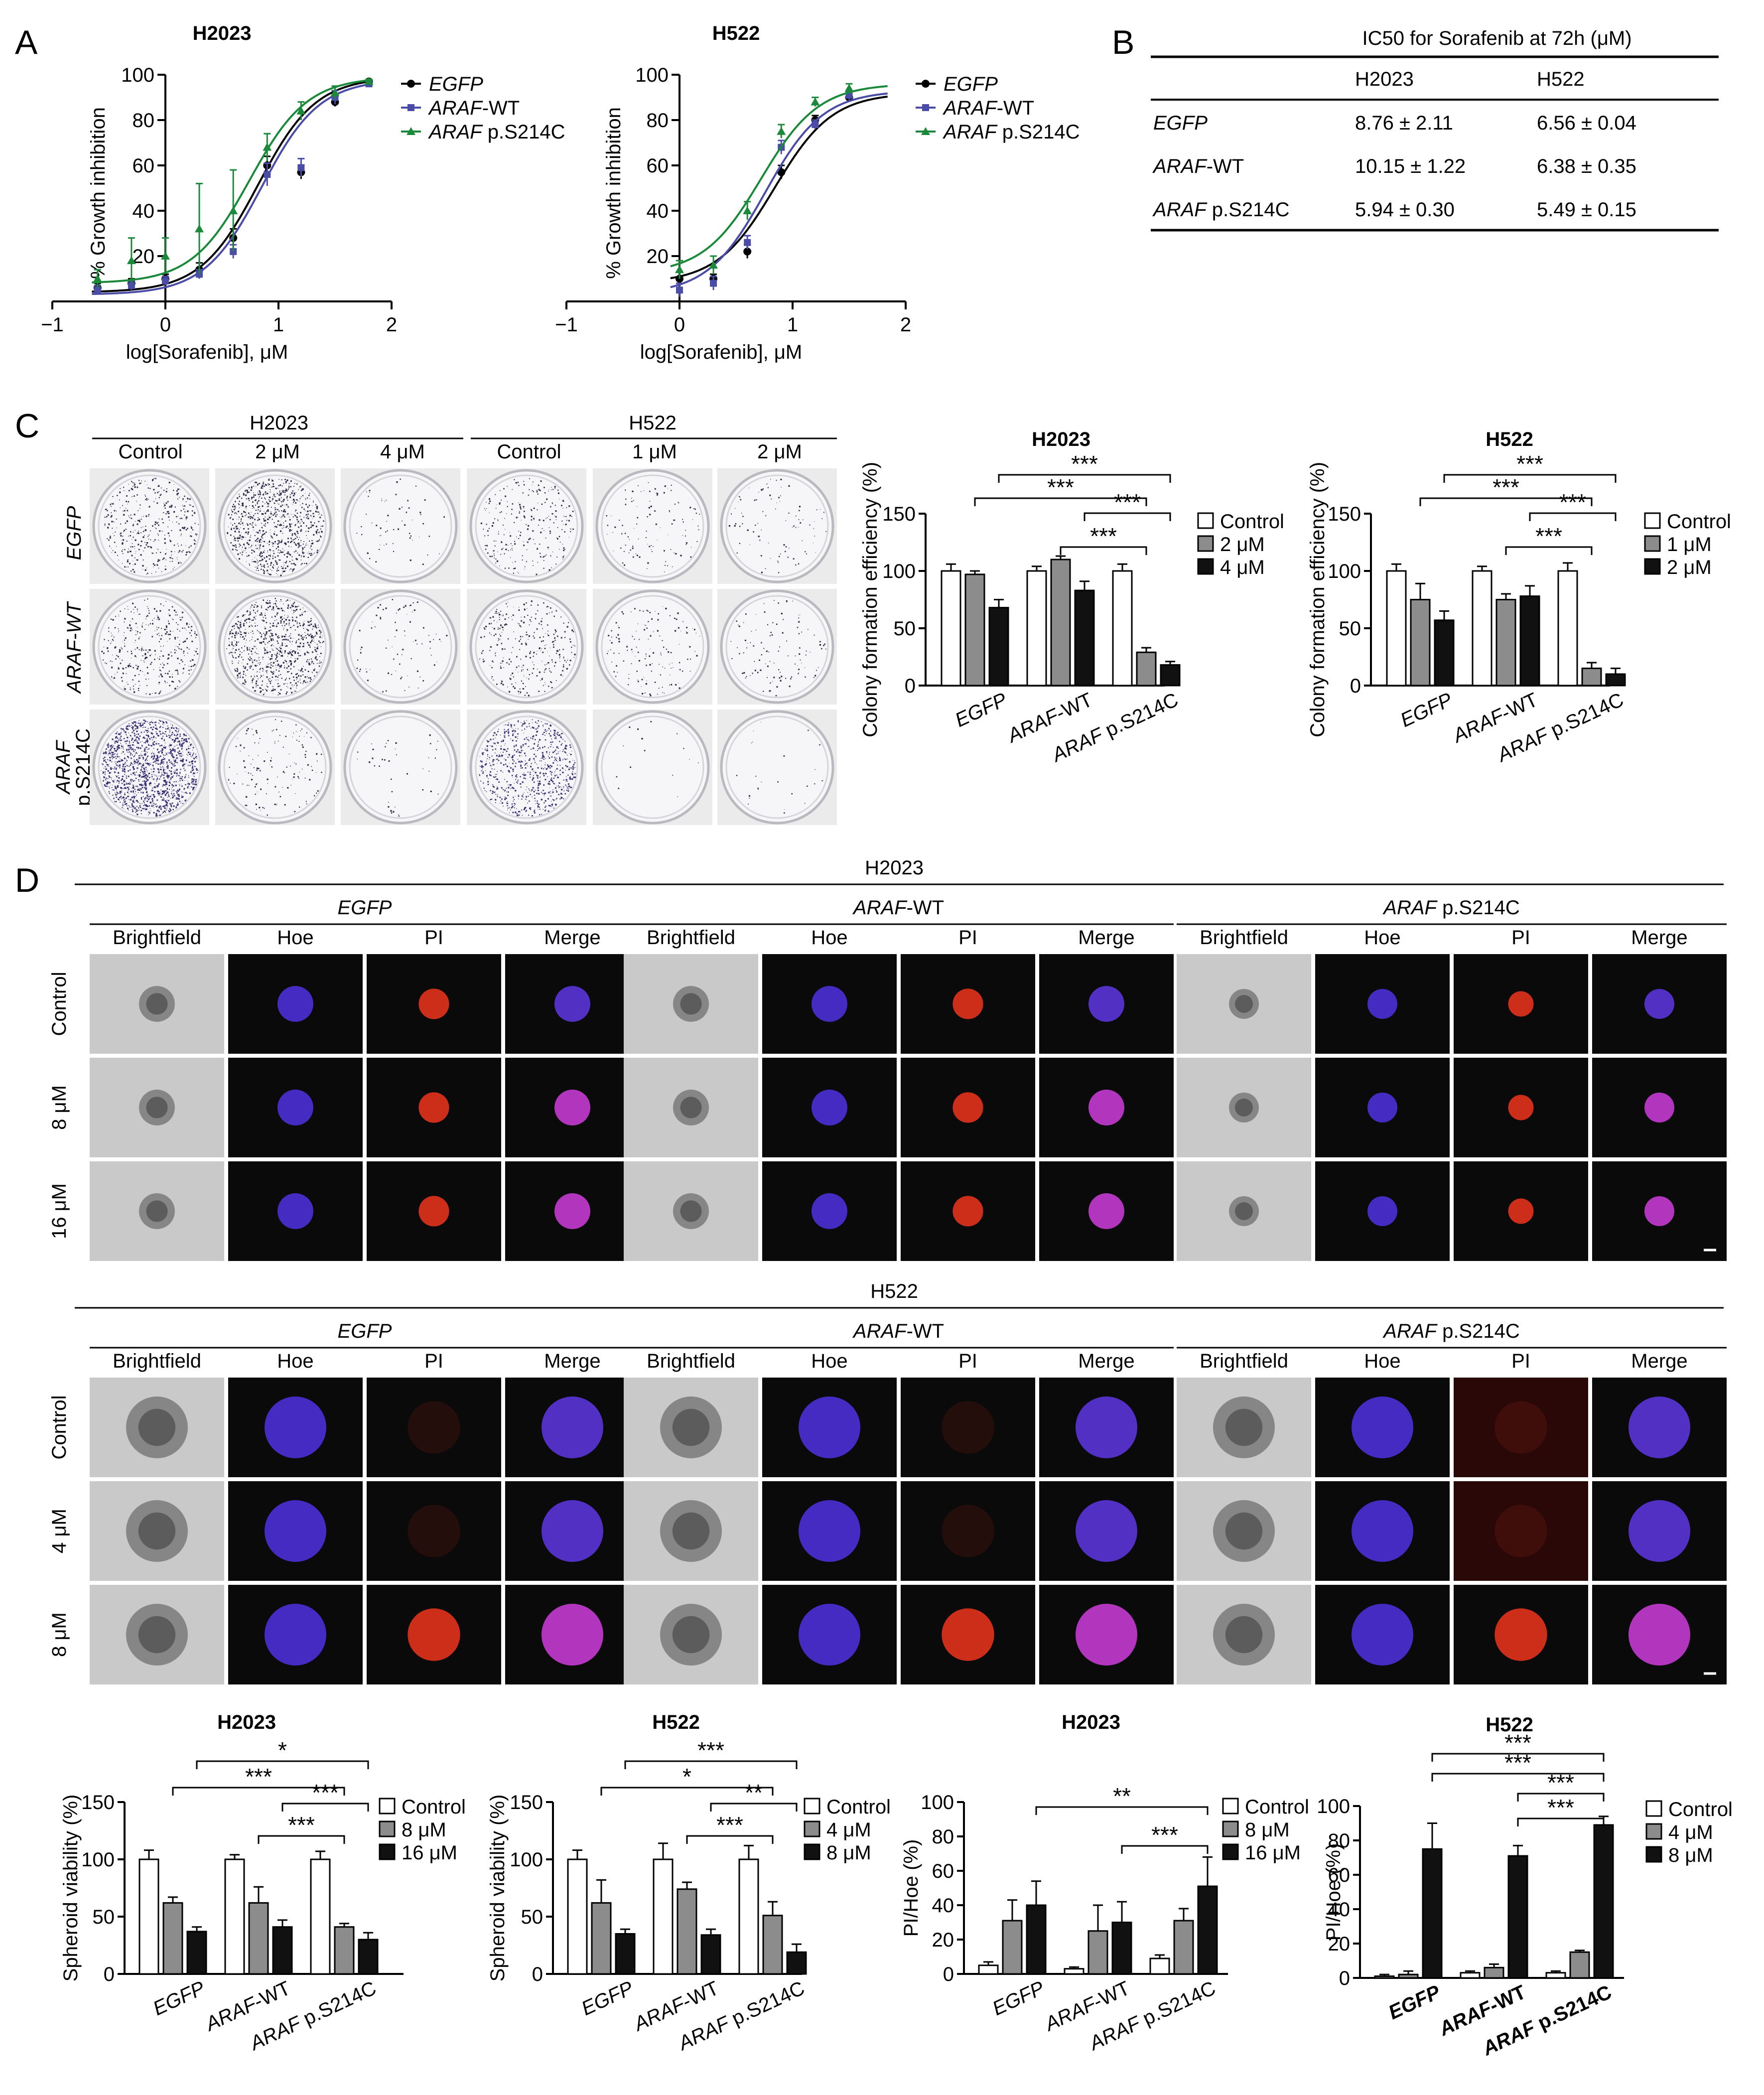 The height and width of the screenshot is (2095, 1764). What do you see at coordinates (898, 1331) in the screenshot?
I see `group-title: ARAF-WT` at bounding box center [898, 1331].